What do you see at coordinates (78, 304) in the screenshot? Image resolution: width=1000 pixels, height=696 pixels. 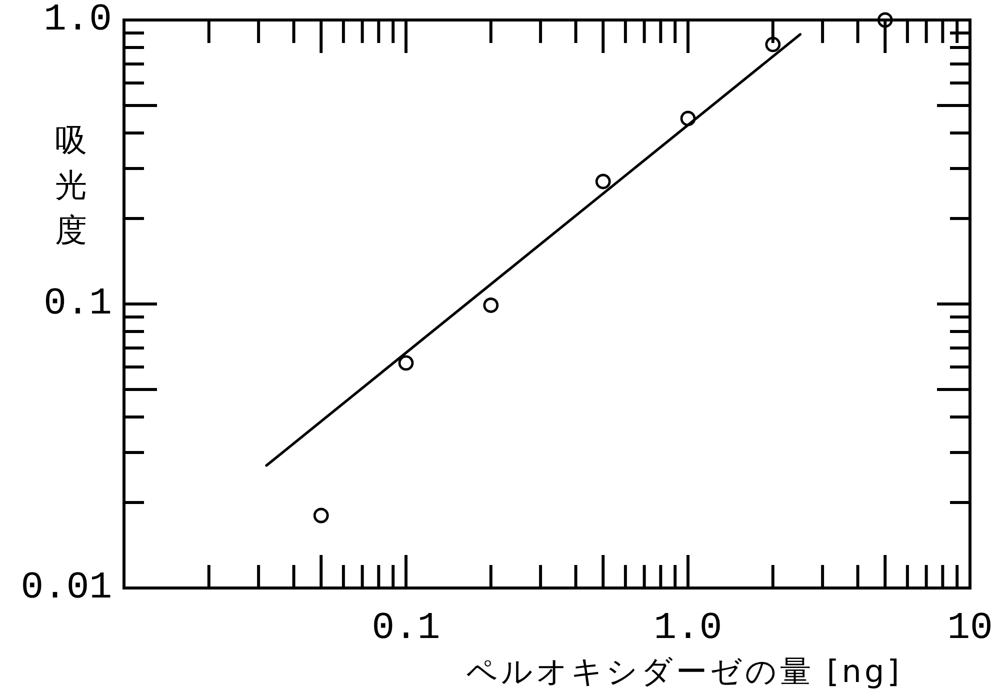 I see `y-tick-label: 0.1` at bounding box center [78, 304].